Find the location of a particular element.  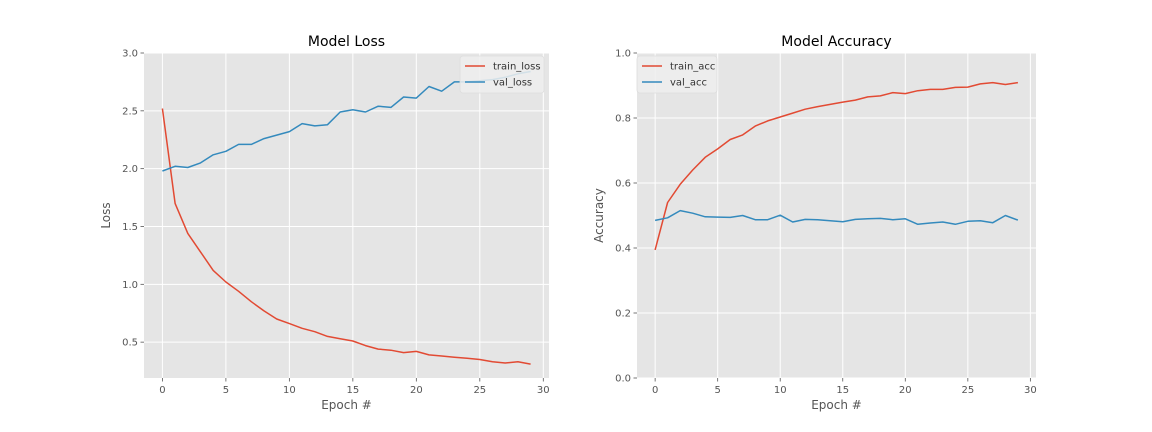

accuracy-lines is located at coordinates (836, 166).